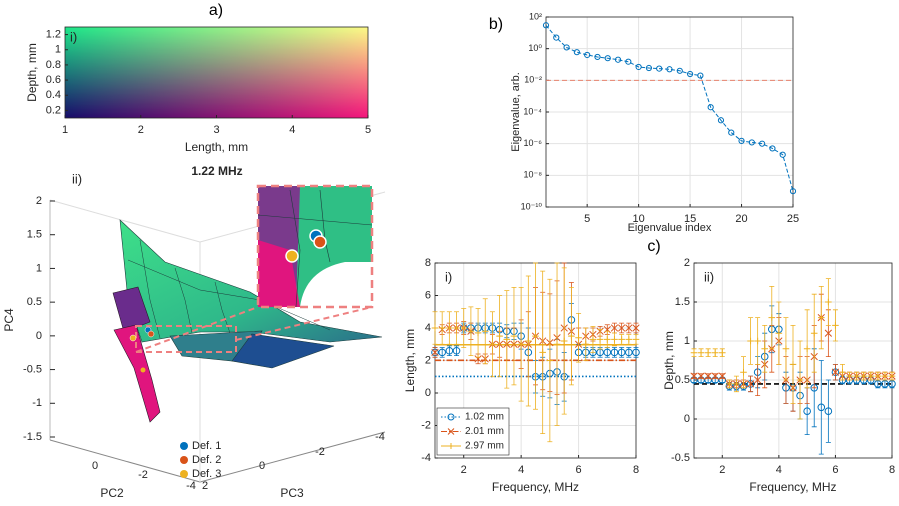 The height and width of the screenshot is (506, 899). What do you see at coordinates (496, 24) in the screenshot?
I see `panel-title: b)` at bounding box center [496, 24].